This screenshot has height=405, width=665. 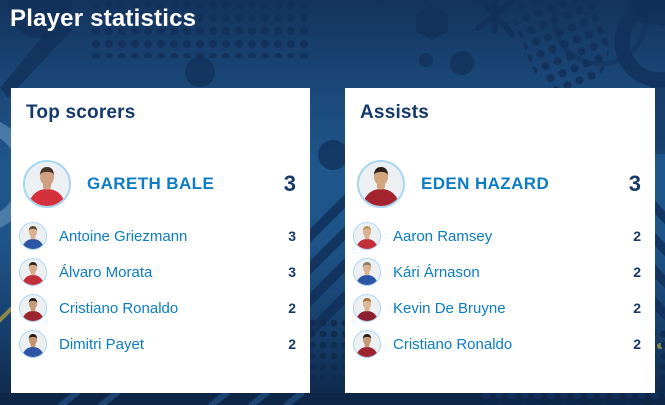 What do you see at coordinates (443, 236) in the screenshot?
I see `player-name: Aaron Ramsey` at bounding box center [443, 236].